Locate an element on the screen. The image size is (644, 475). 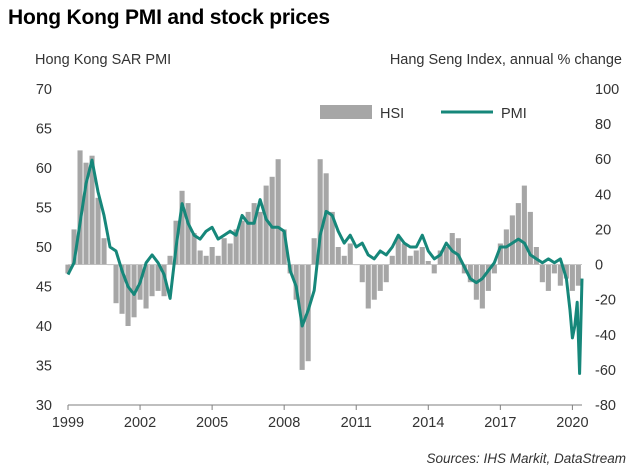
left-tick-label: 35 is located at coordinates (44, 367).